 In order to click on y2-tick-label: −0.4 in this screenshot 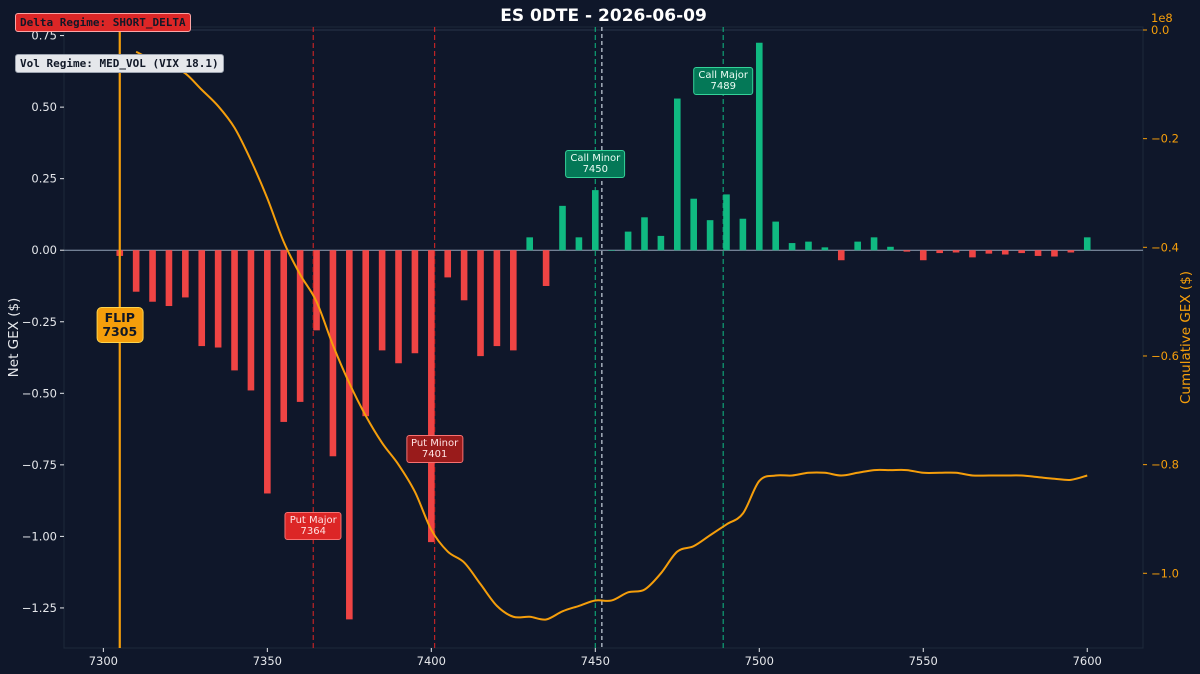, I will do `click(1165, 247)`.